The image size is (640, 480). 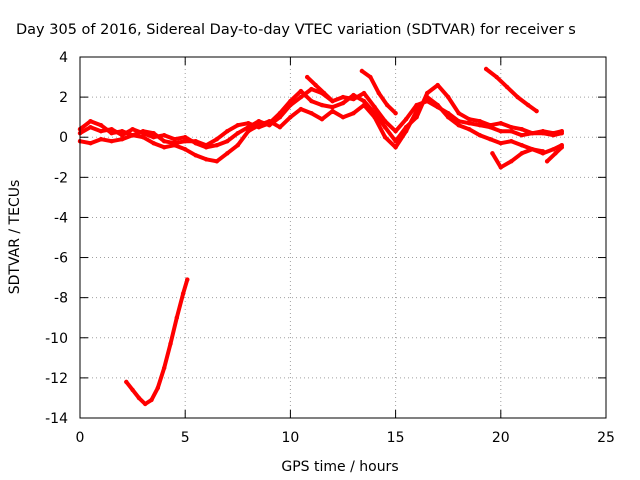 What do you see at coordinates (80, 438) in the screenshot?
I see `x-tick-label: 0` at bounding box center [80, 438].